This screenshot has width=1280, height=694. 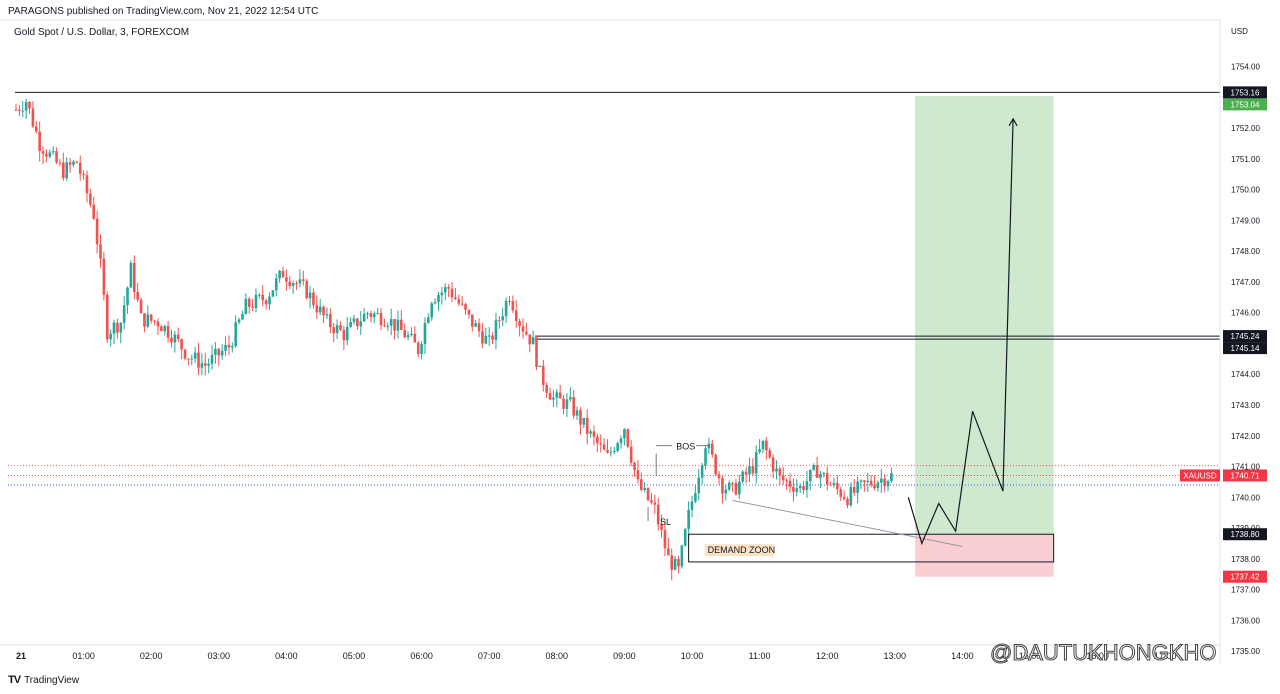 What do you see at coordinates (1103, 653) in the screenshot?
I see `watermark-text: @DAUTUKHONGKHO` at bounding box center [1103, 653].